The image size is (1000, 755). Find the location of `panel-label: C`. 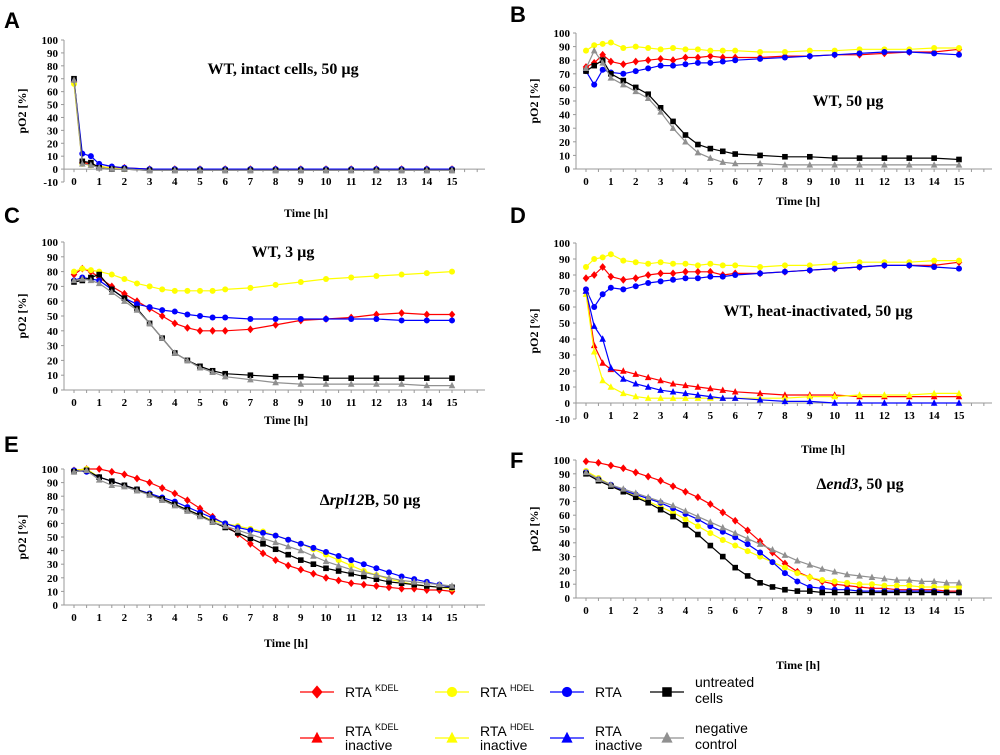

panel-label: C is located at coordinates (12, 215).